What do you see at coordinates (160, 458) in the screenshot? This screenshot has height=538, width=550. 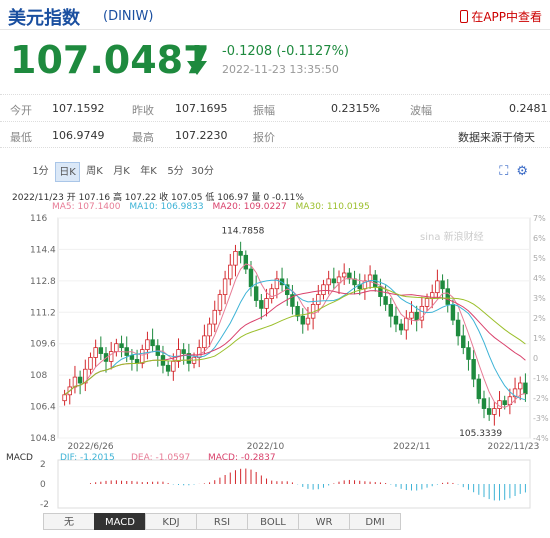 I see `macd-dea: DEA: -1.0597` at bounding box center [160, 458].